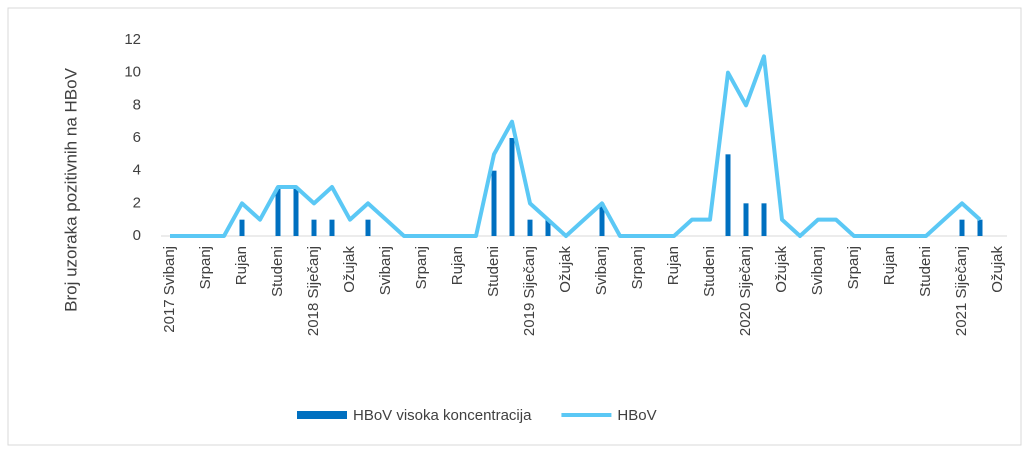  What do you see at coordinates (132, 72) in the screenshot?
I see `y-tick-label: 10` at bounding box center [132, 72].